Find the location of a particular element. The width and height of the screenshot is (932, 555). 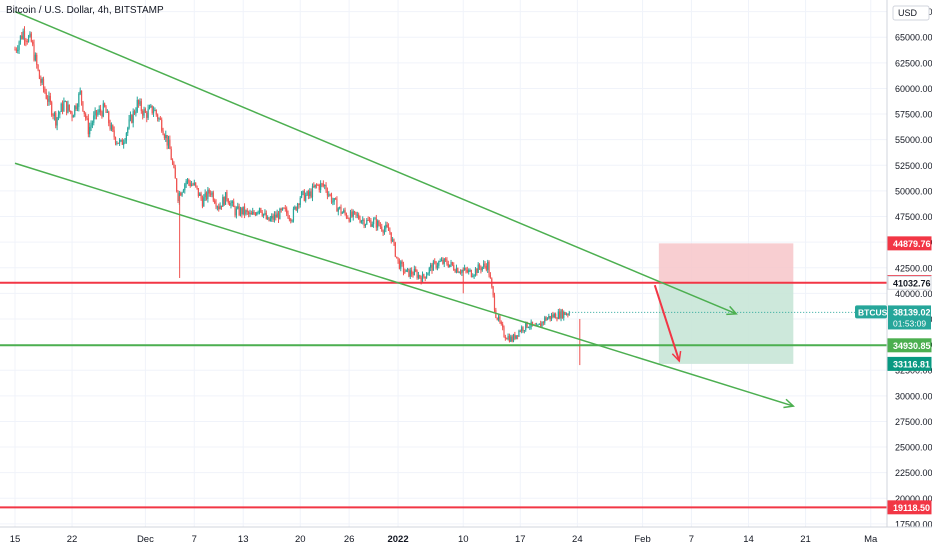

x-tick-label: Feb is located at coordinates (642, 539).